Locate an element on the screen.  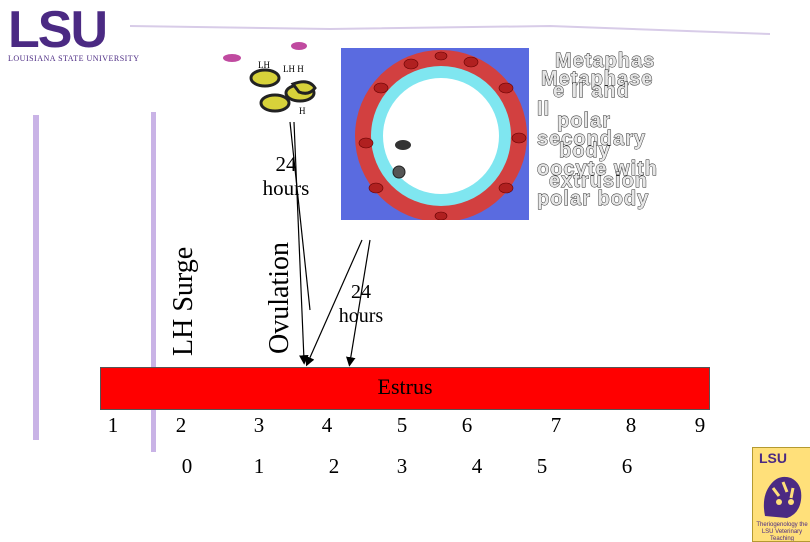
timeline-top-tick: 2 is located at coordinates (181, 425).